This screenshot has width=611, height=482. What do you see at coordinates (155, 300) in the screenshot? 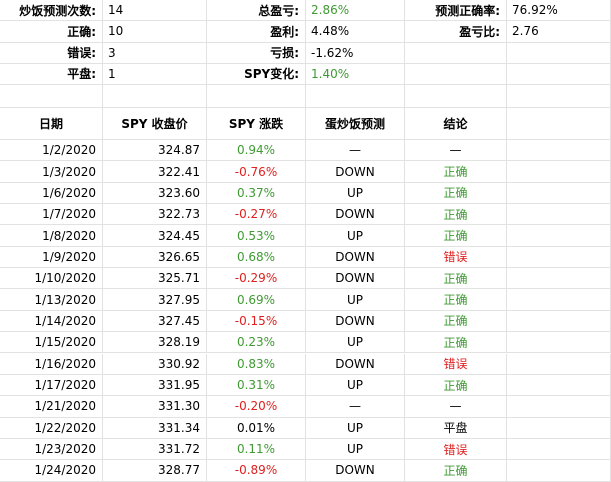
I see `close-price-cell: 327.95` at bounding box center [155, 300].